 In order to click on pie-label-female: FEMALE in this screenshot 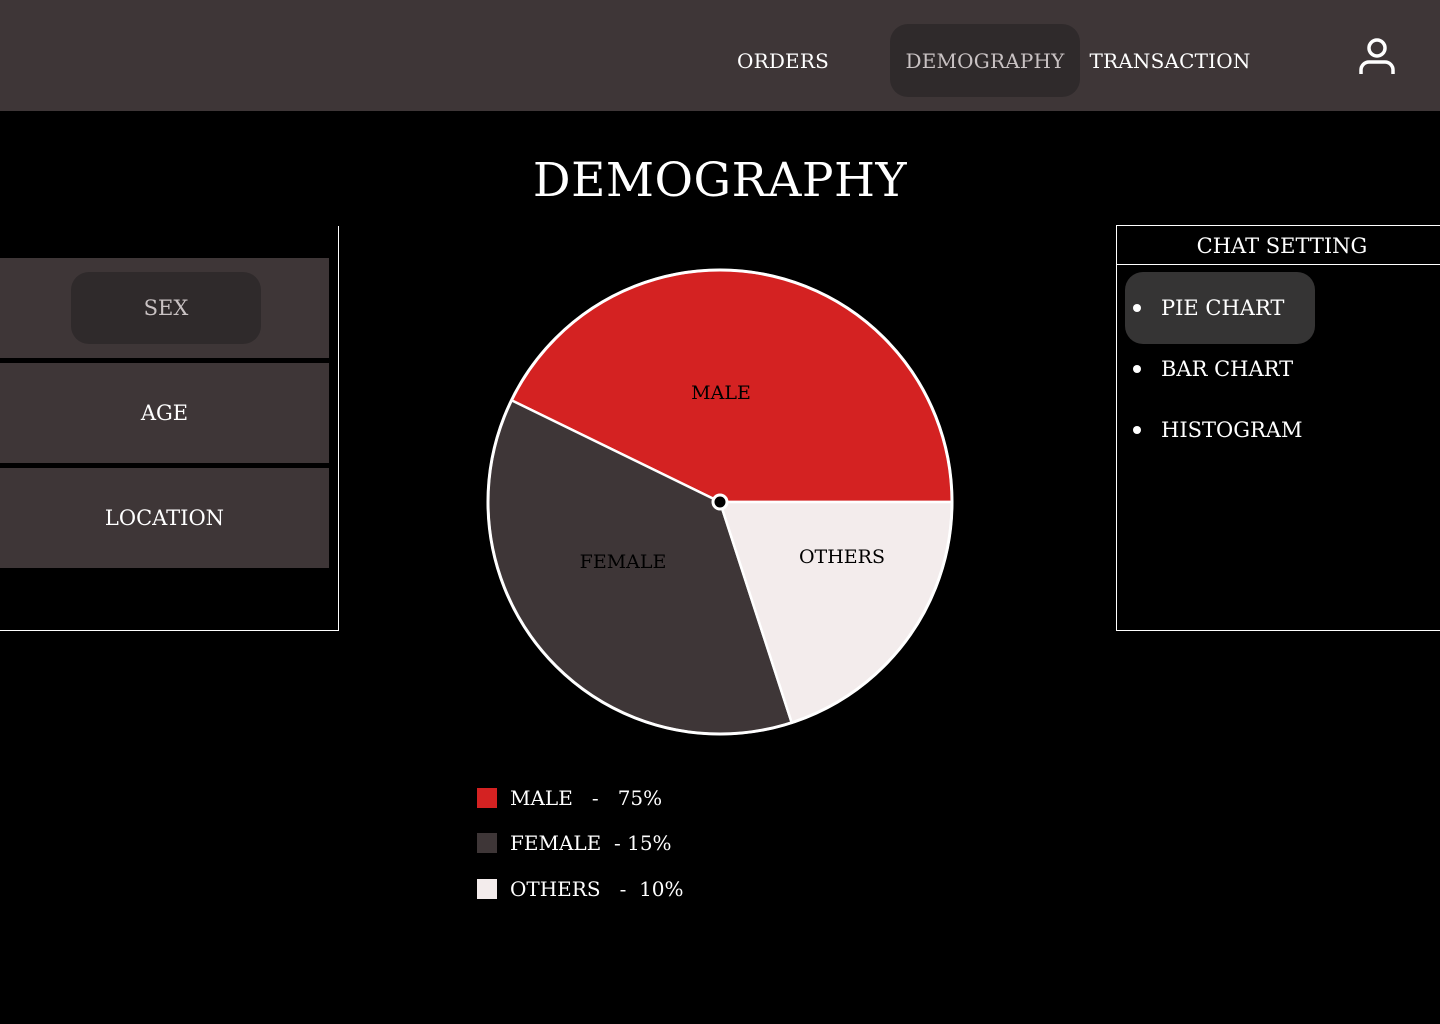, I will do `click(623, 562)`.